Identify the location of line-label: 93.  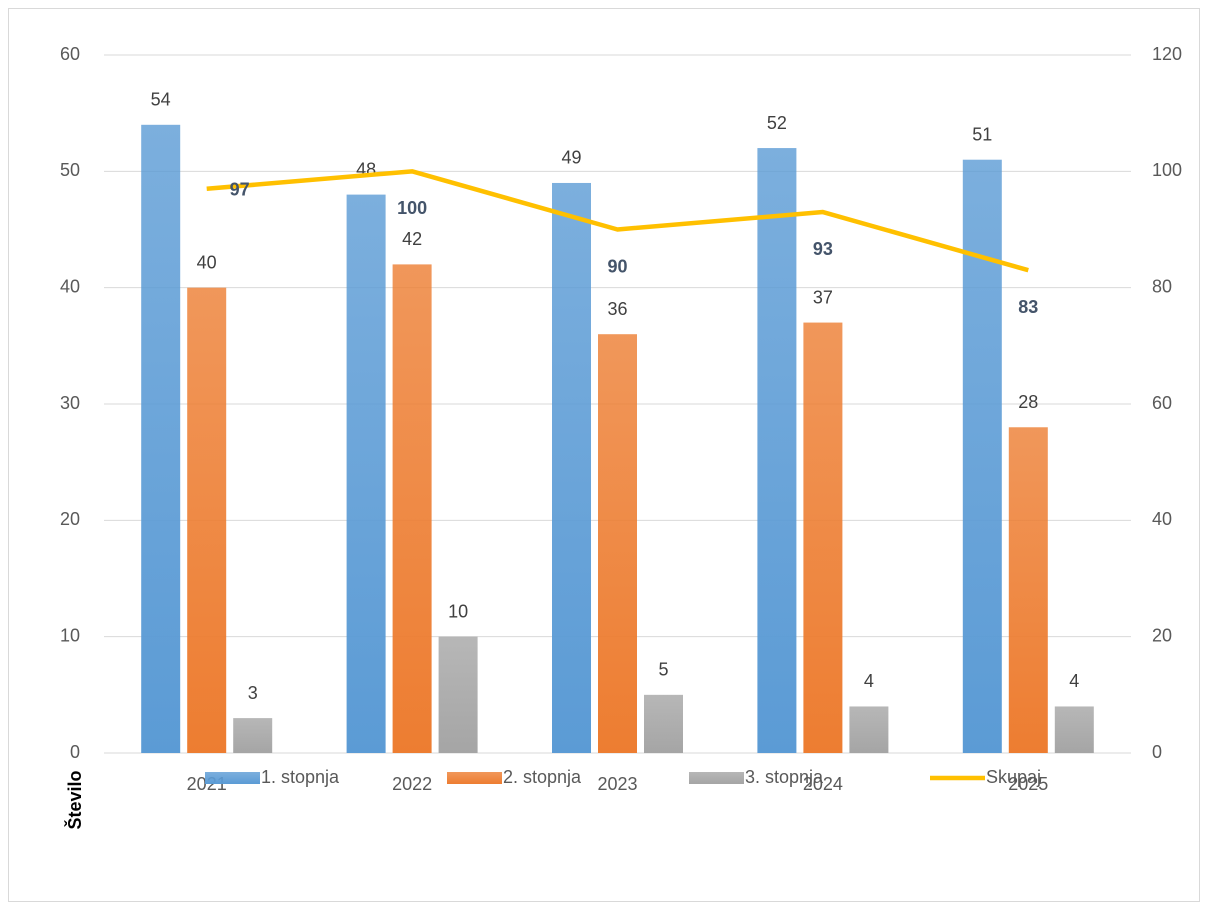
(823, 249).